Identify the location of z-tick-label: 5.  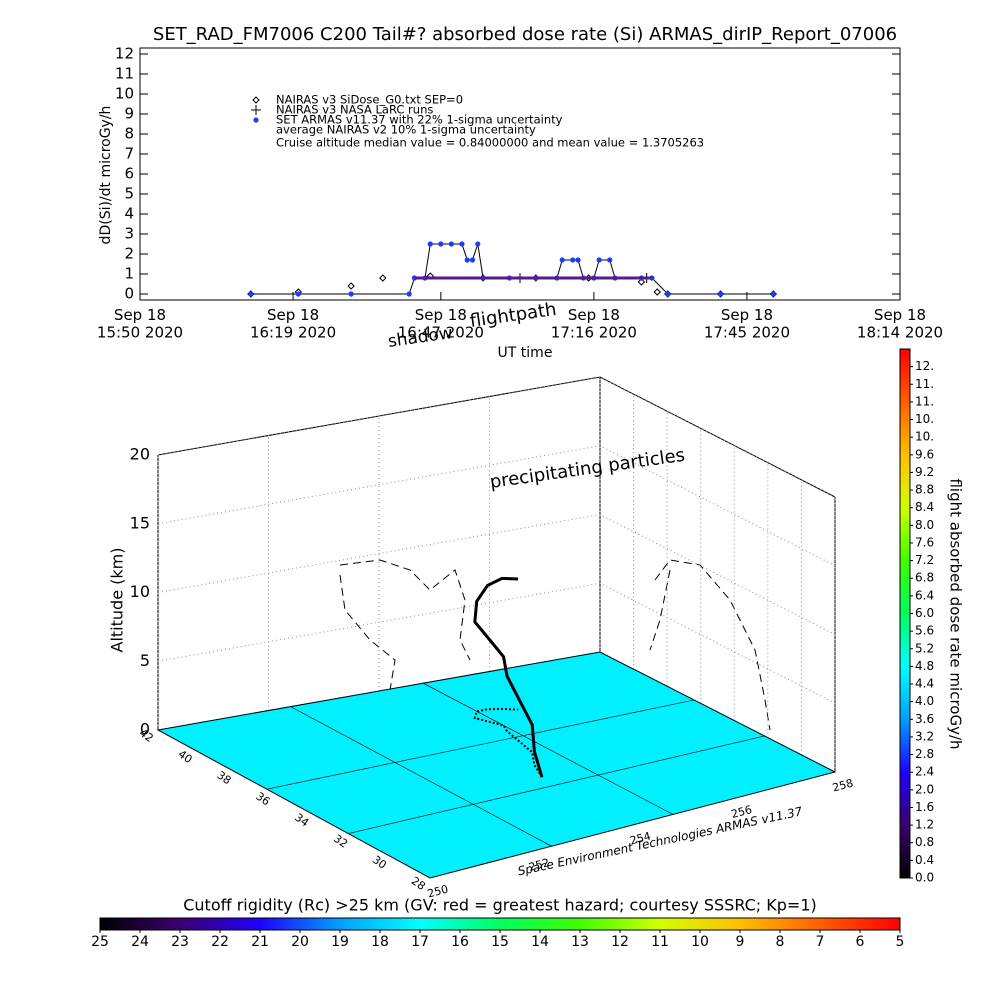
(145, 660).